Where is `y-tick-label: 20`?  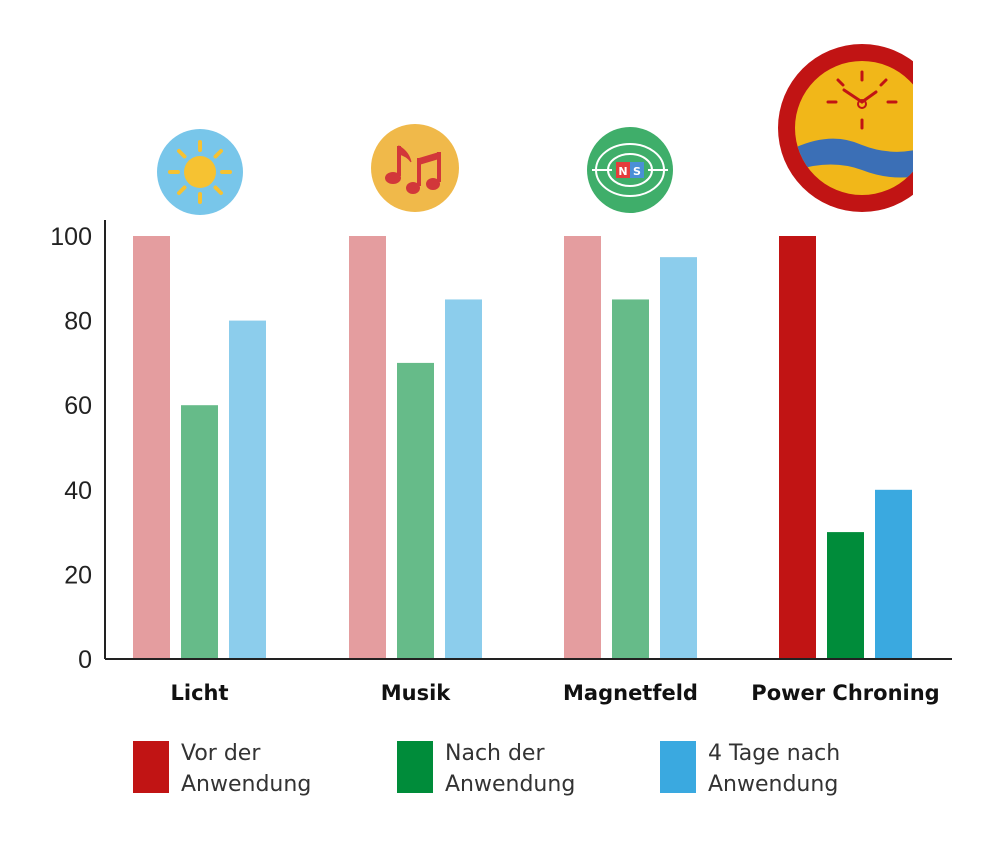 y-tick-label: 20 is located at coordinates (78, 575).